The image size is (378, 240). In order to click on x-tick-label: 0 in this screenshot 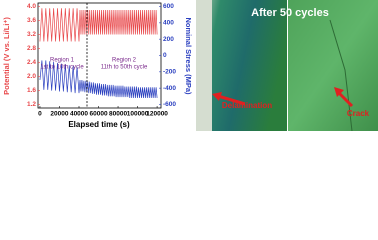, I will do `click(40, 114)`.